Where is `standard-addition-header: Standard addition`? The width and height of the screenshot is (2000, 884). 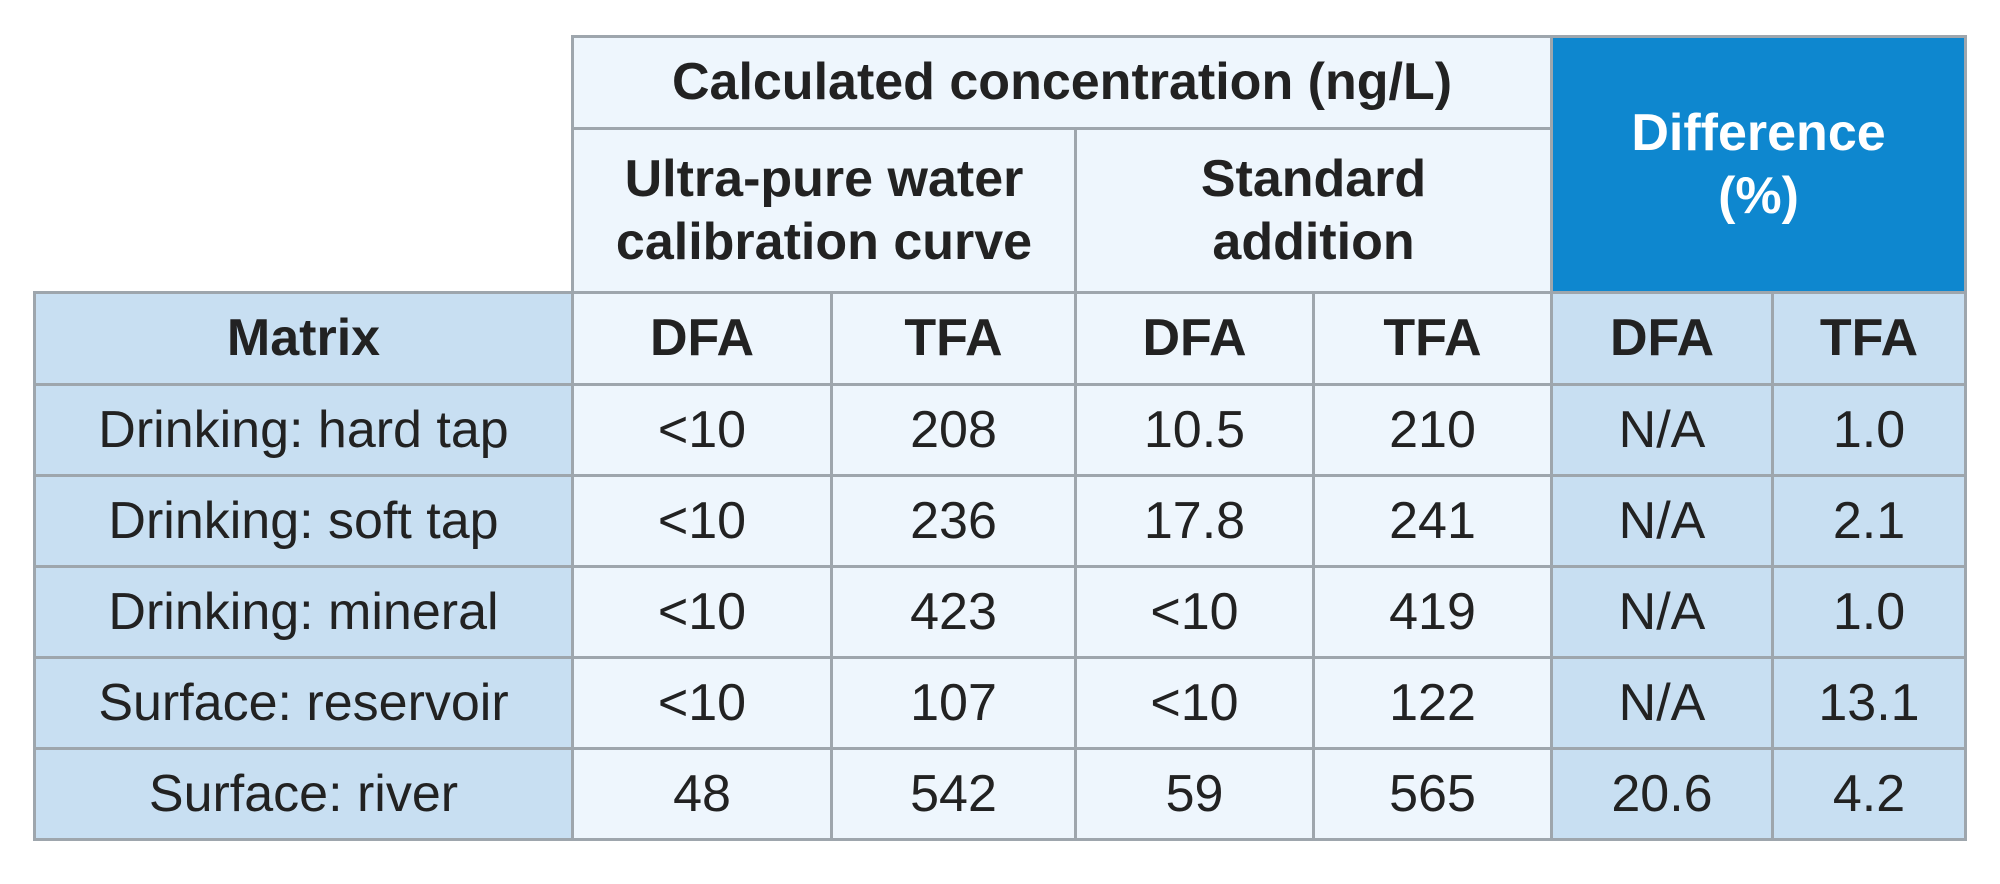 standard-addition-header: Standard addition is located at coordinates (1313, 210).